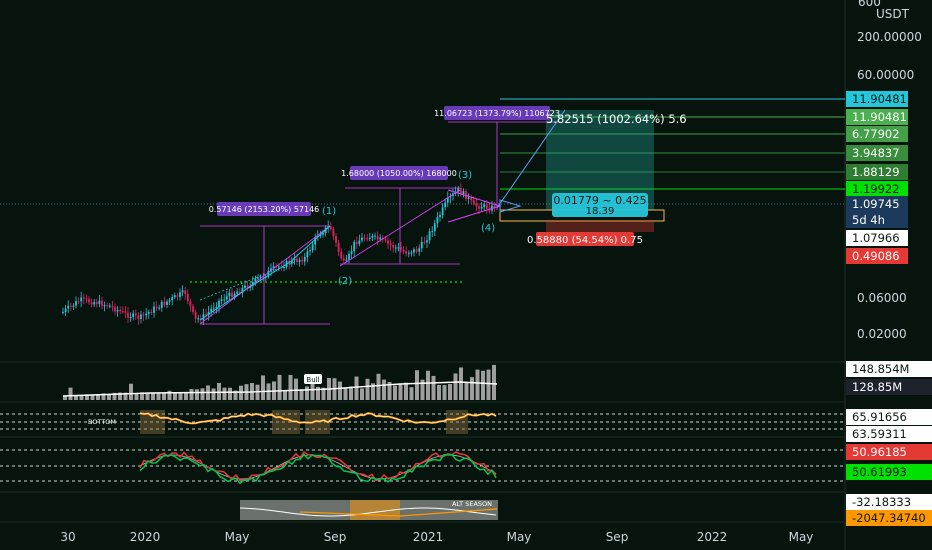 The height and width of the screenshot is (550, 932). What do you see at coordinates (265, 273) in the screenshot?
I see `elliott-wave-a` at bounding box center [265, 273].